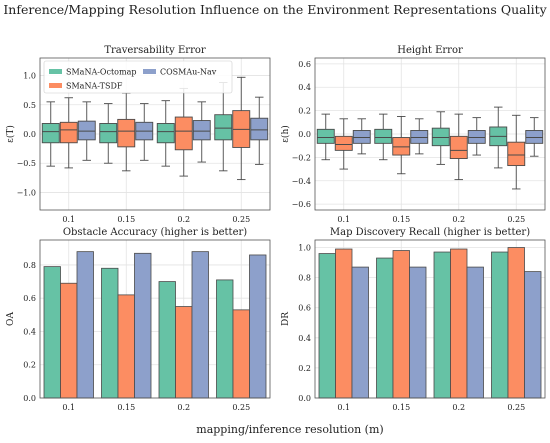  Describe the element at coordinates (289, 429) in the screenshot. I see `figure-xlabel: mapping/inference resolution (m)` at that location.